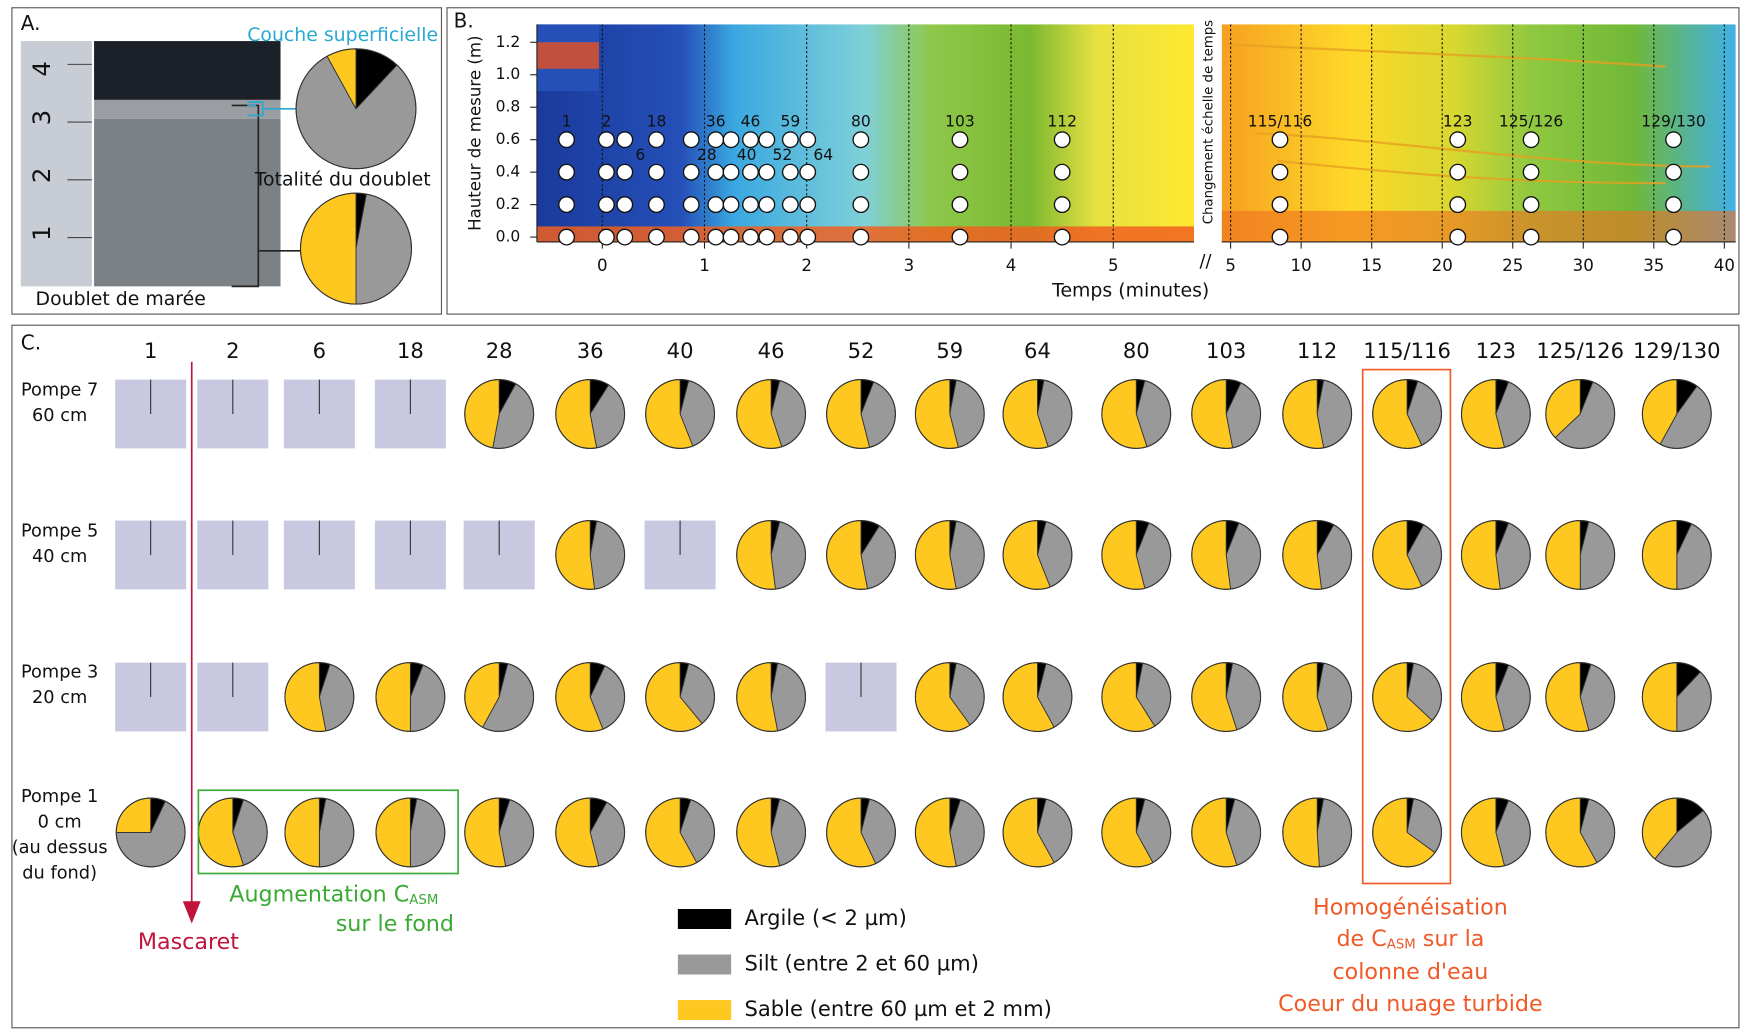 The width and height of the screenshot is (1742, 1030). Describe the element at coordinates (1580, 350) in the screenshot. I see `column-label: 125/126` at that location.